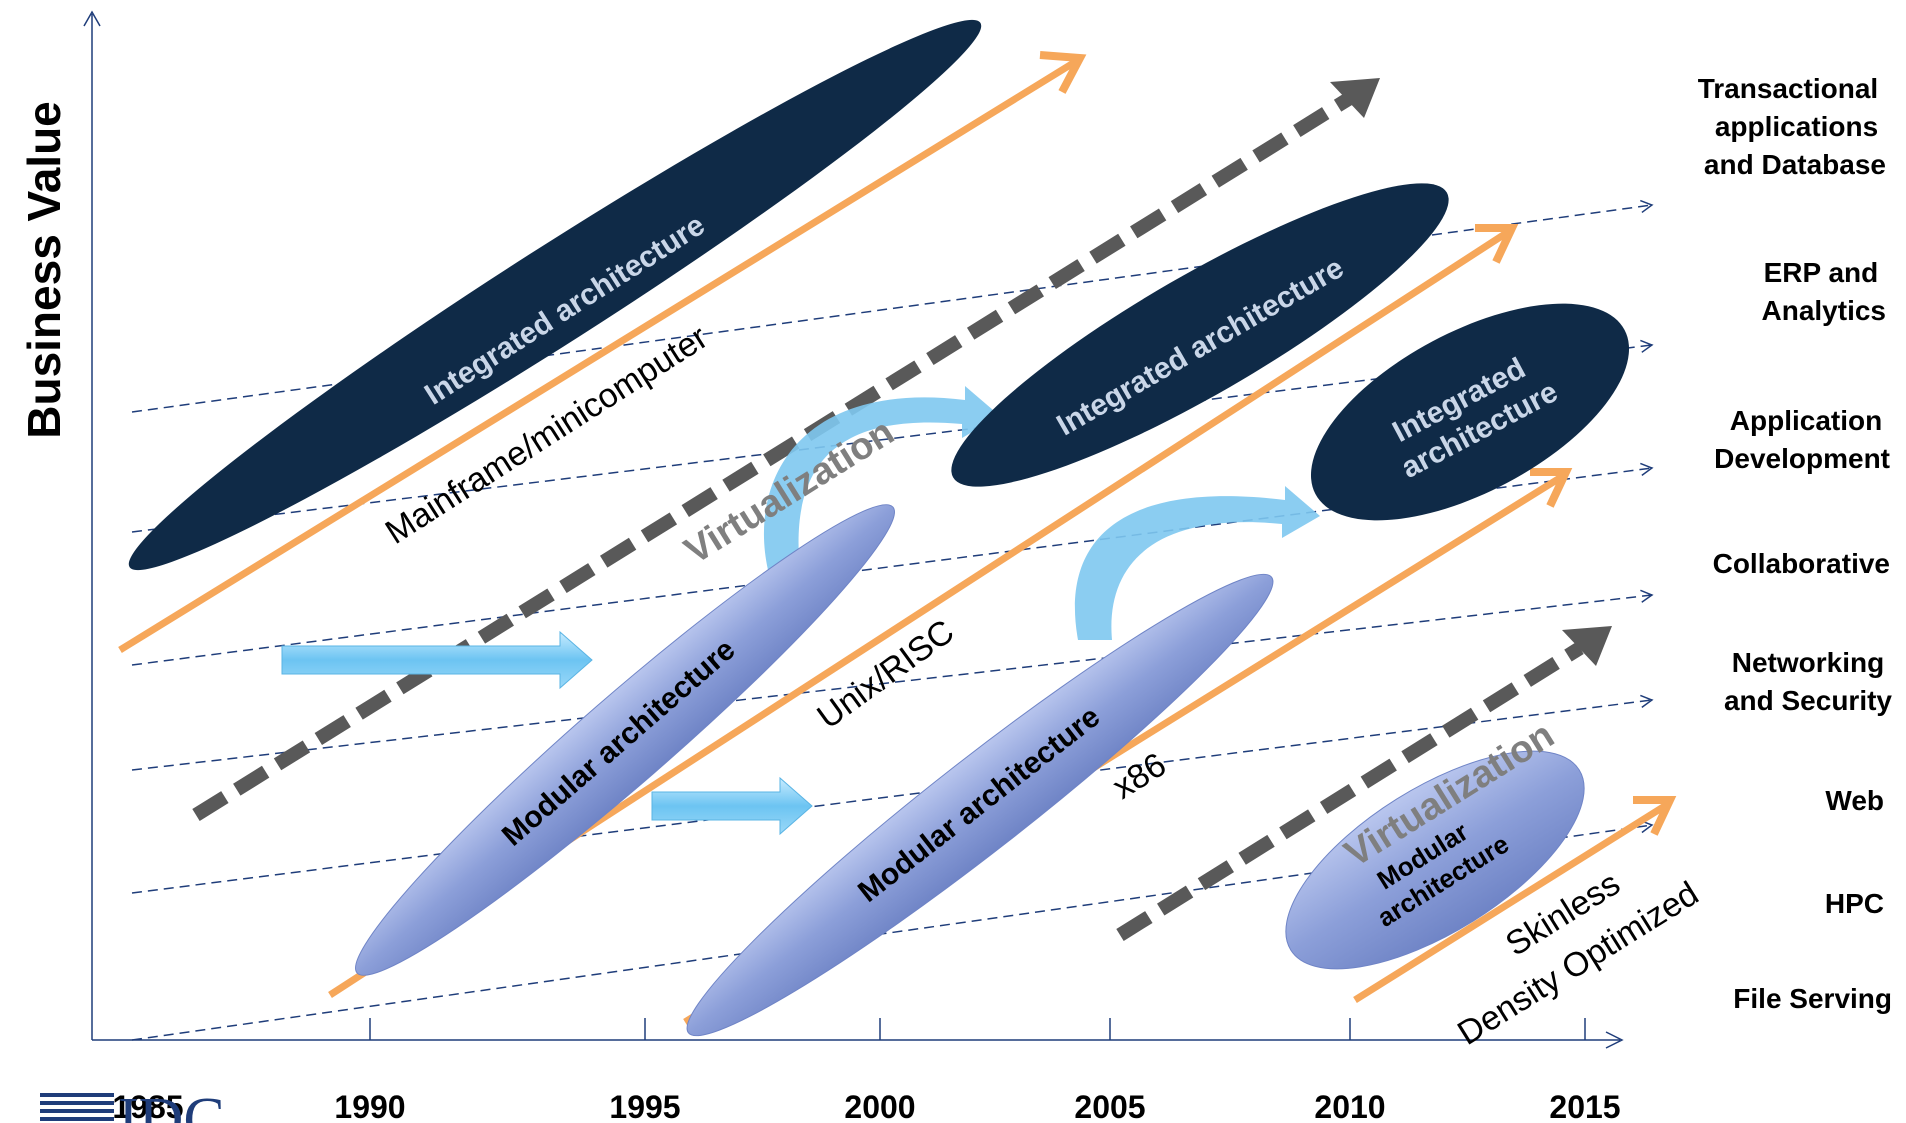 This screenshot has height=1123, width=1906. Describe the element at coordinates (1109, 1106) in the screenshot. I see `year-label-2005: 2005` at that location.